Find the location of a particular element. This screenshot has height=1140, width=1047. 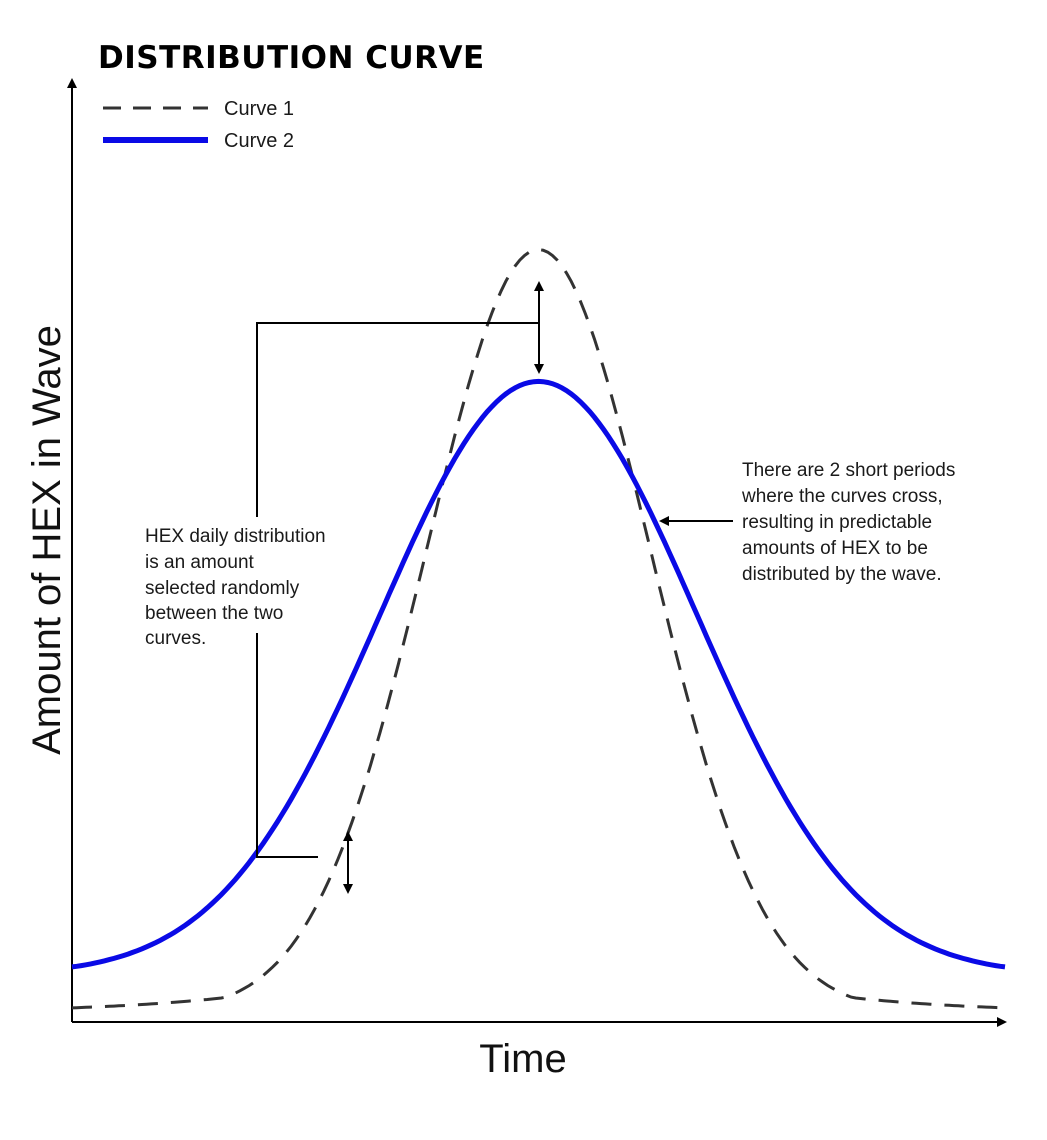

x-axis-label: Time is located at coordinates (522, 1059).